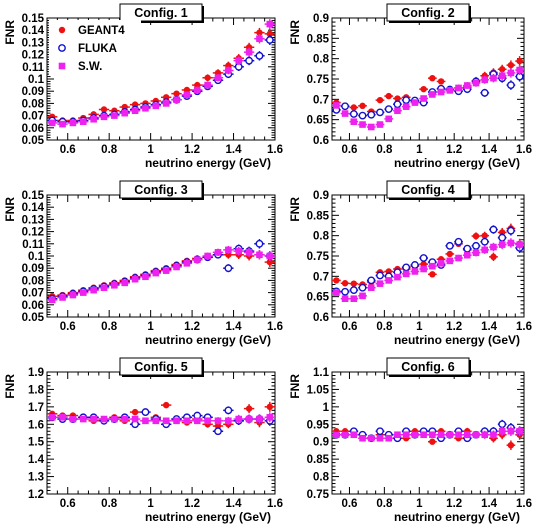 The width and height of the screenshot is (552, 531). I want to click on y-tick-label: 0.95, so click(318, 425).